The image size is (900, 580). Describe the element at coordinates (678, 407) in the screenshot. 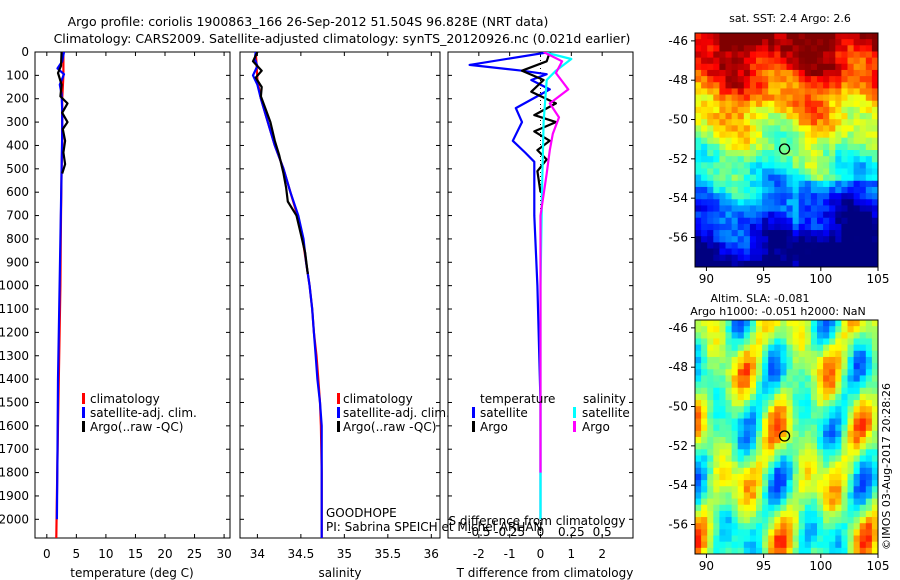

I see `y-tick-label: -50` at that location.